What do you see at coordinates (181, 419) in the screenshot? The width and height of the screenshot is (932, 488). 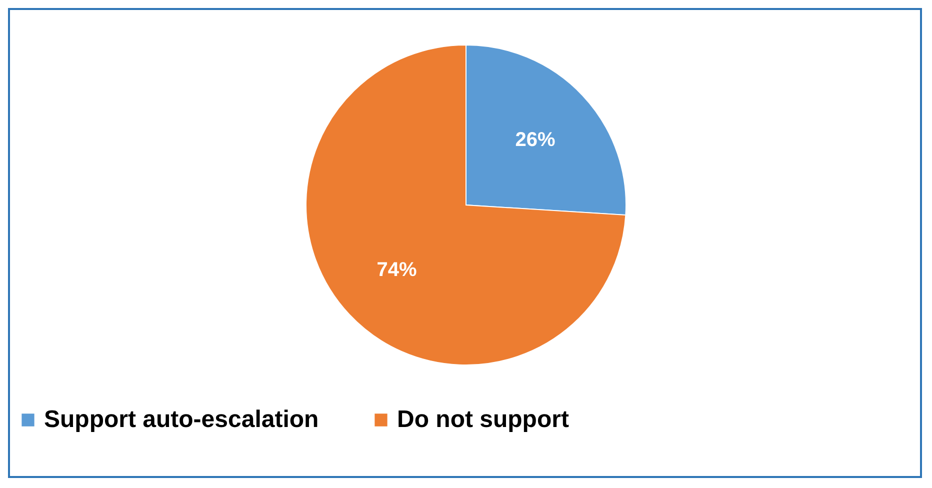 I see `legend-label: Support auto-escalation` at bounding box center [181, 419].